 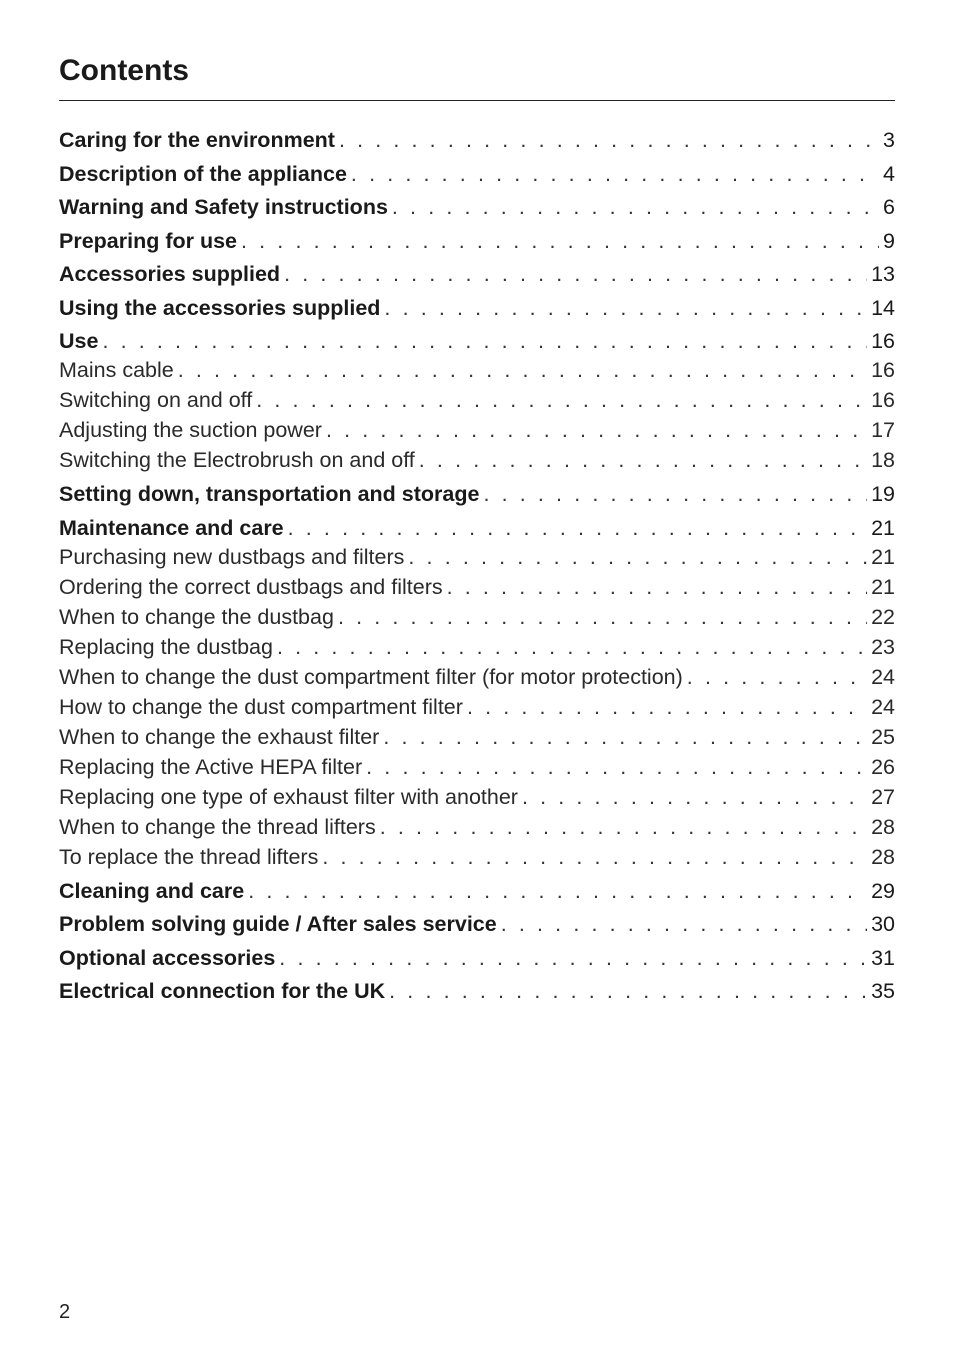 I want to click on toc-entry-page: 14, so click(x=883, y=307).